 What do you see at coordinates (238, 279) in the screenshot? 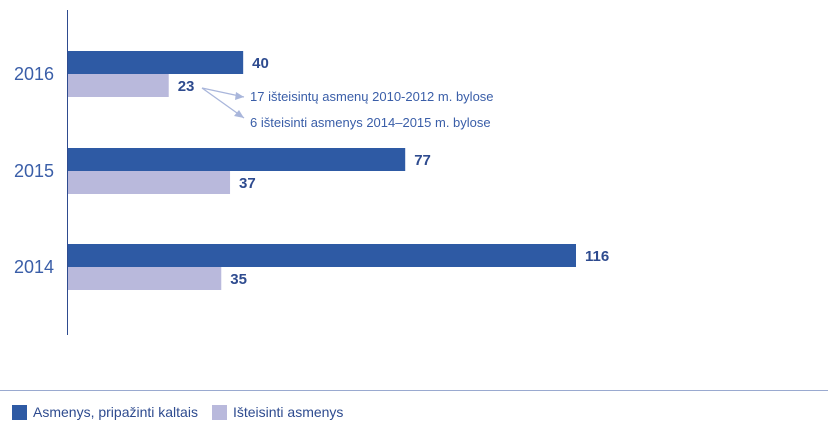
I see `value-label: 35` at bounding box center [238, 279].